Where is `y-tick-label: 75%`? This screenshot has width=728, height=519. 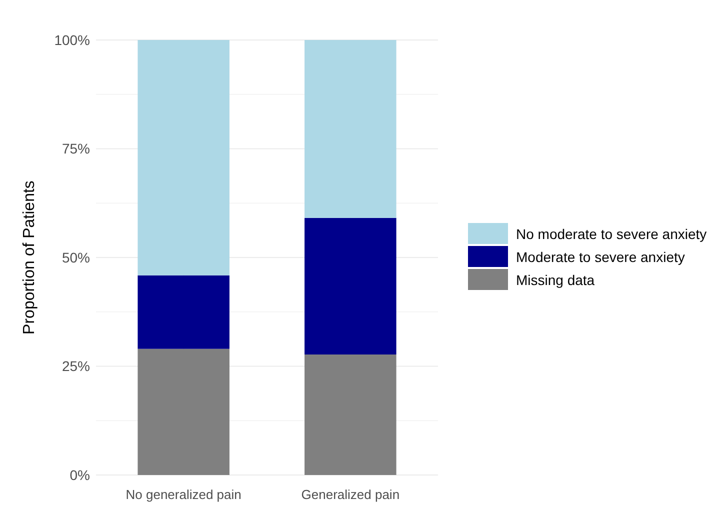 y-tick-label: 75% is located at coordinates (76, 148).